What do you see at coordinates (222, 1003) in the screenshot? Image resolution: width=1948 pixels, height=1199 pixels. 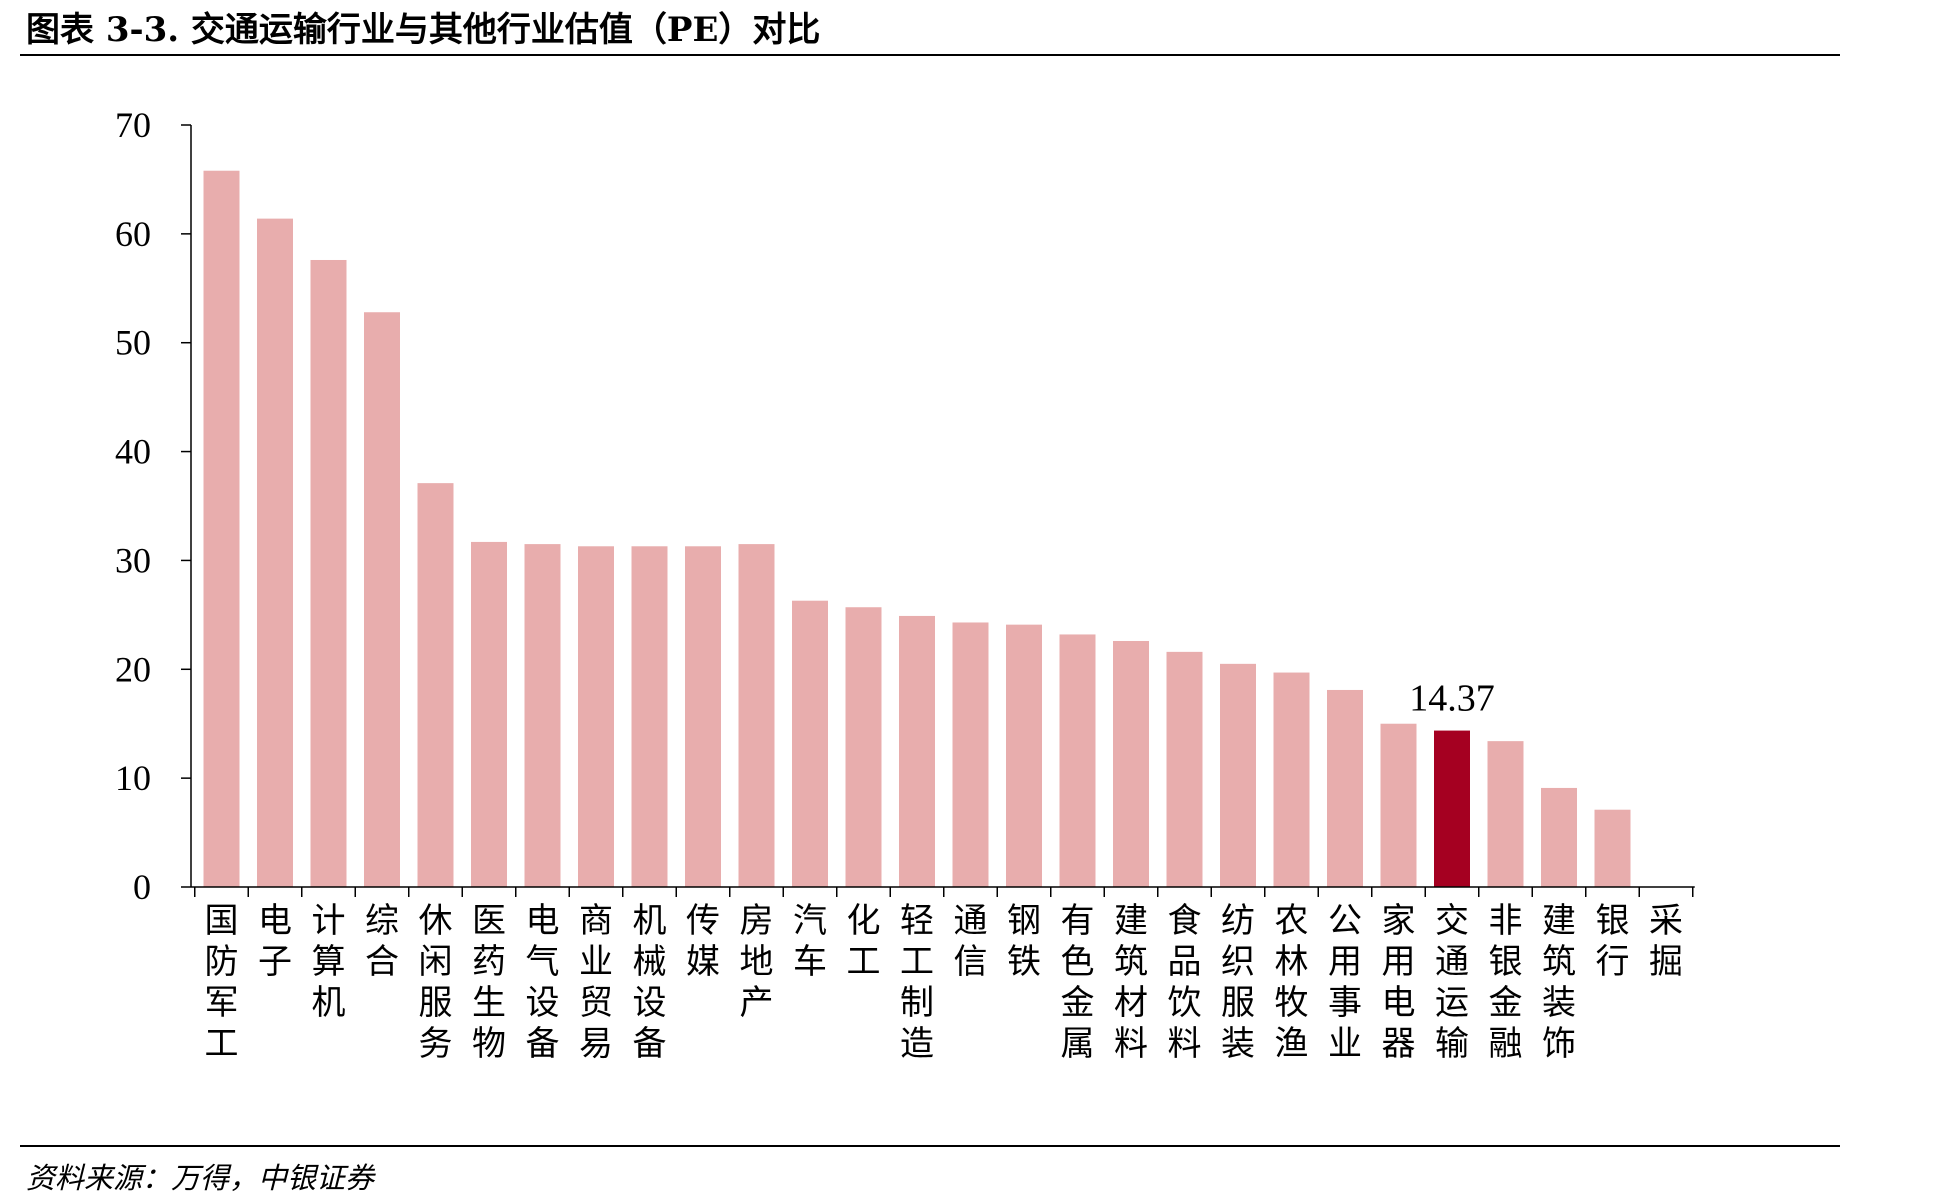 I see `x-tick-label: 军` at bounding box center [222, 1003].